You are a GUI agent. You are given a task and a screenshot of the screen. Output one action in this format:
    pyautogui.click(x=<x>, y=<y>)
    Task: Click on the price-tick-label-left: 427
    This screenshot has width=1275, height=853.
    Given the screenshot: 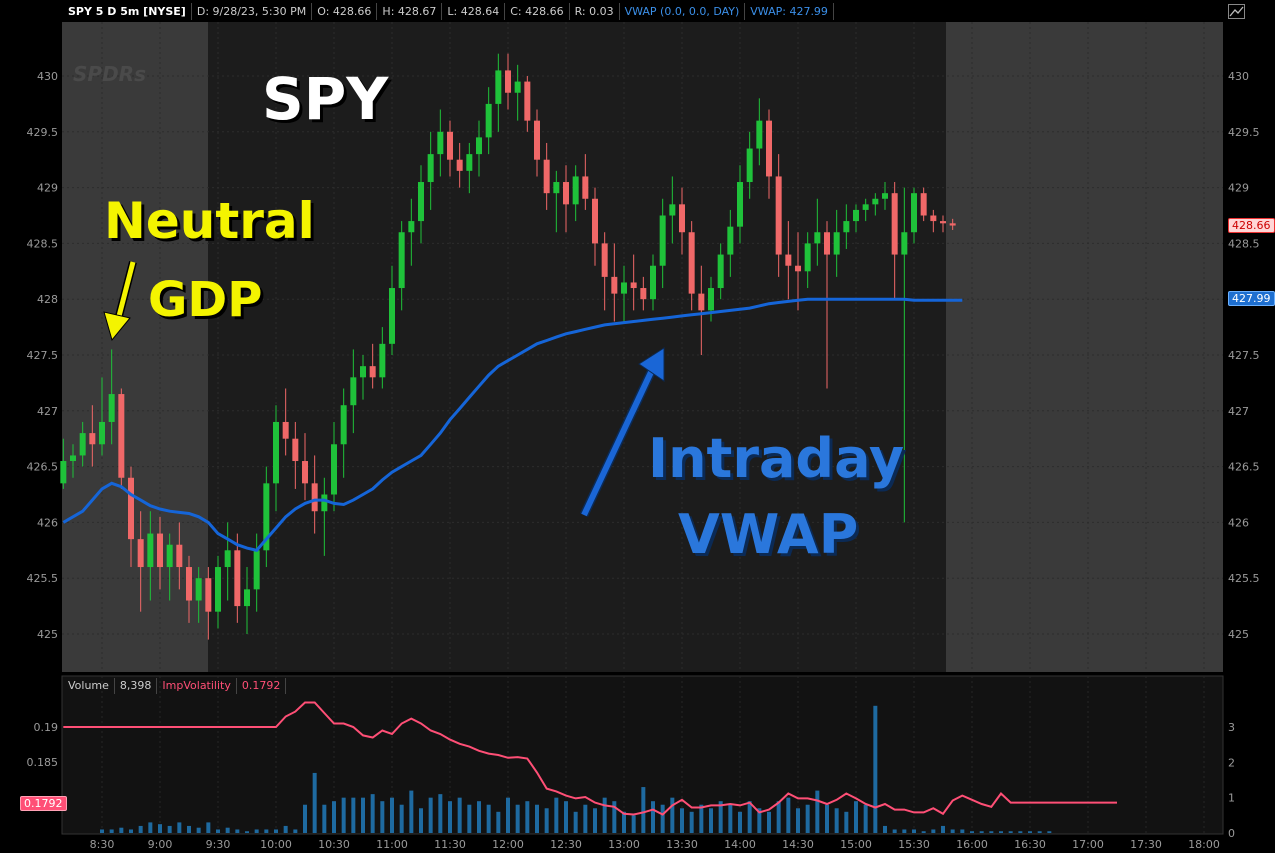 What is the action you would take?
    pyautogui.click(x=47, y=411)
    